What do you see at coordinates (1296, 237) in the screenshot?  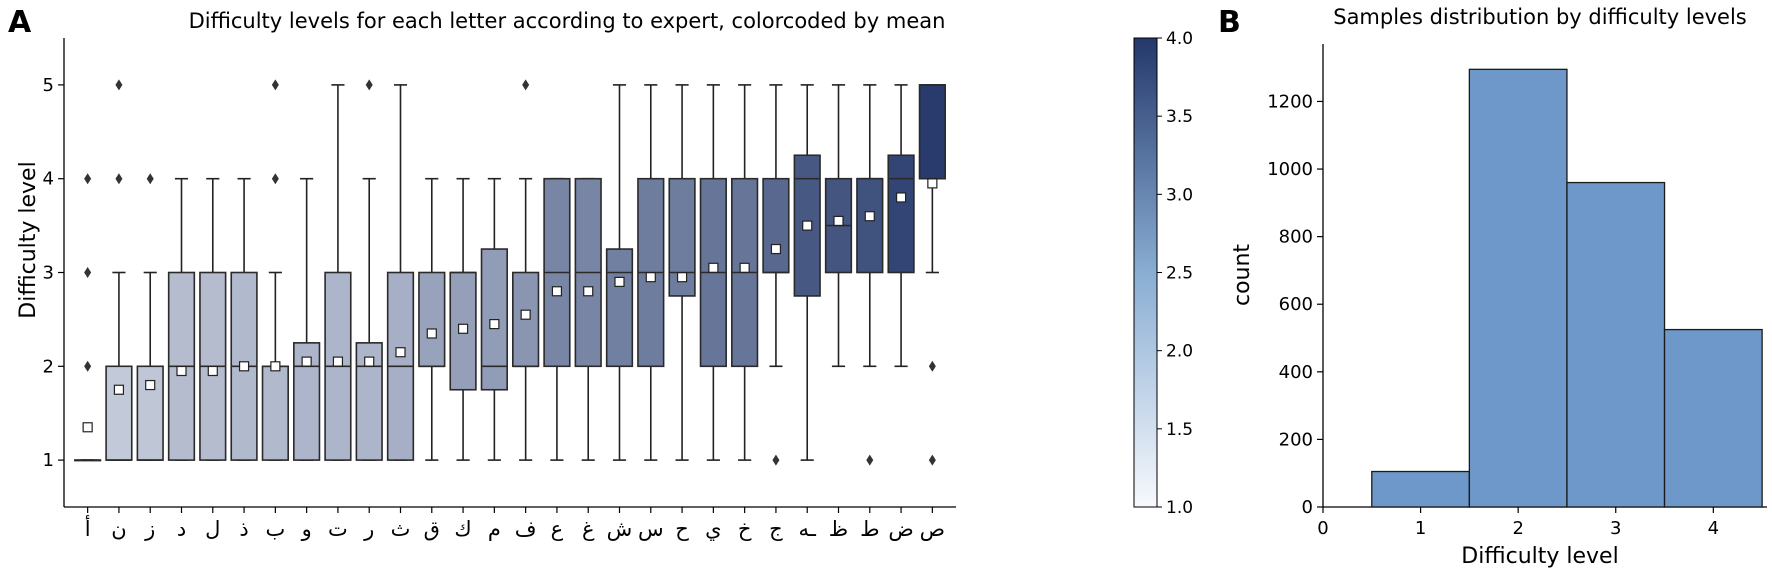 I see `y-tick-label: 800` at bounding box center [1296, 237].